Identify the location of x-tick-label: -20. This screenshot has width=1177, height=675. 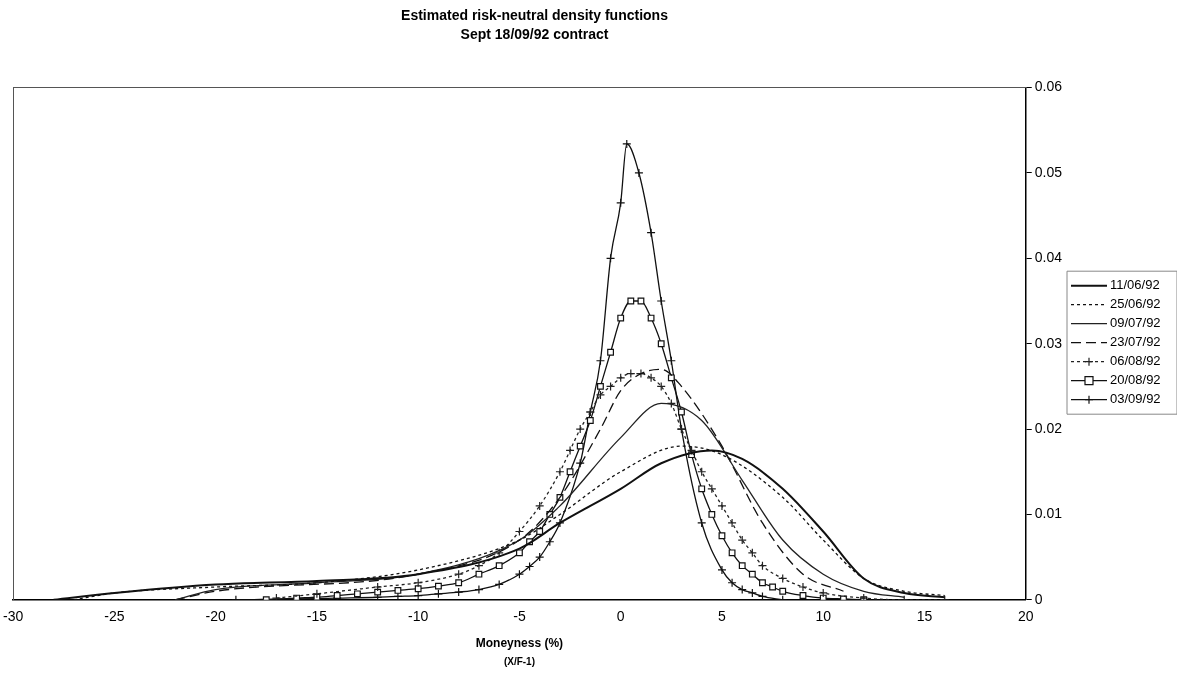
(215, 616).